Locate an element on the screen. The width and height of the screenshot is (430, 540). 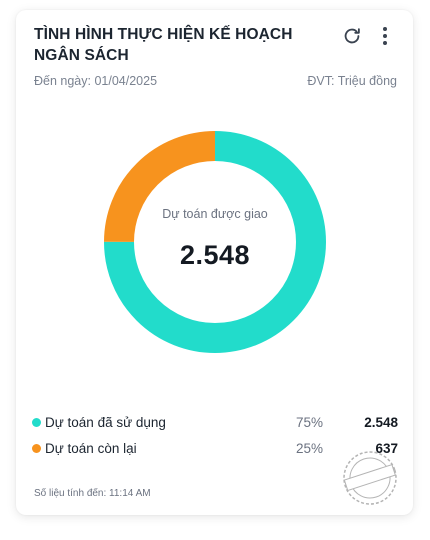
legend-value: 637 is located at coordinates (386, 448).